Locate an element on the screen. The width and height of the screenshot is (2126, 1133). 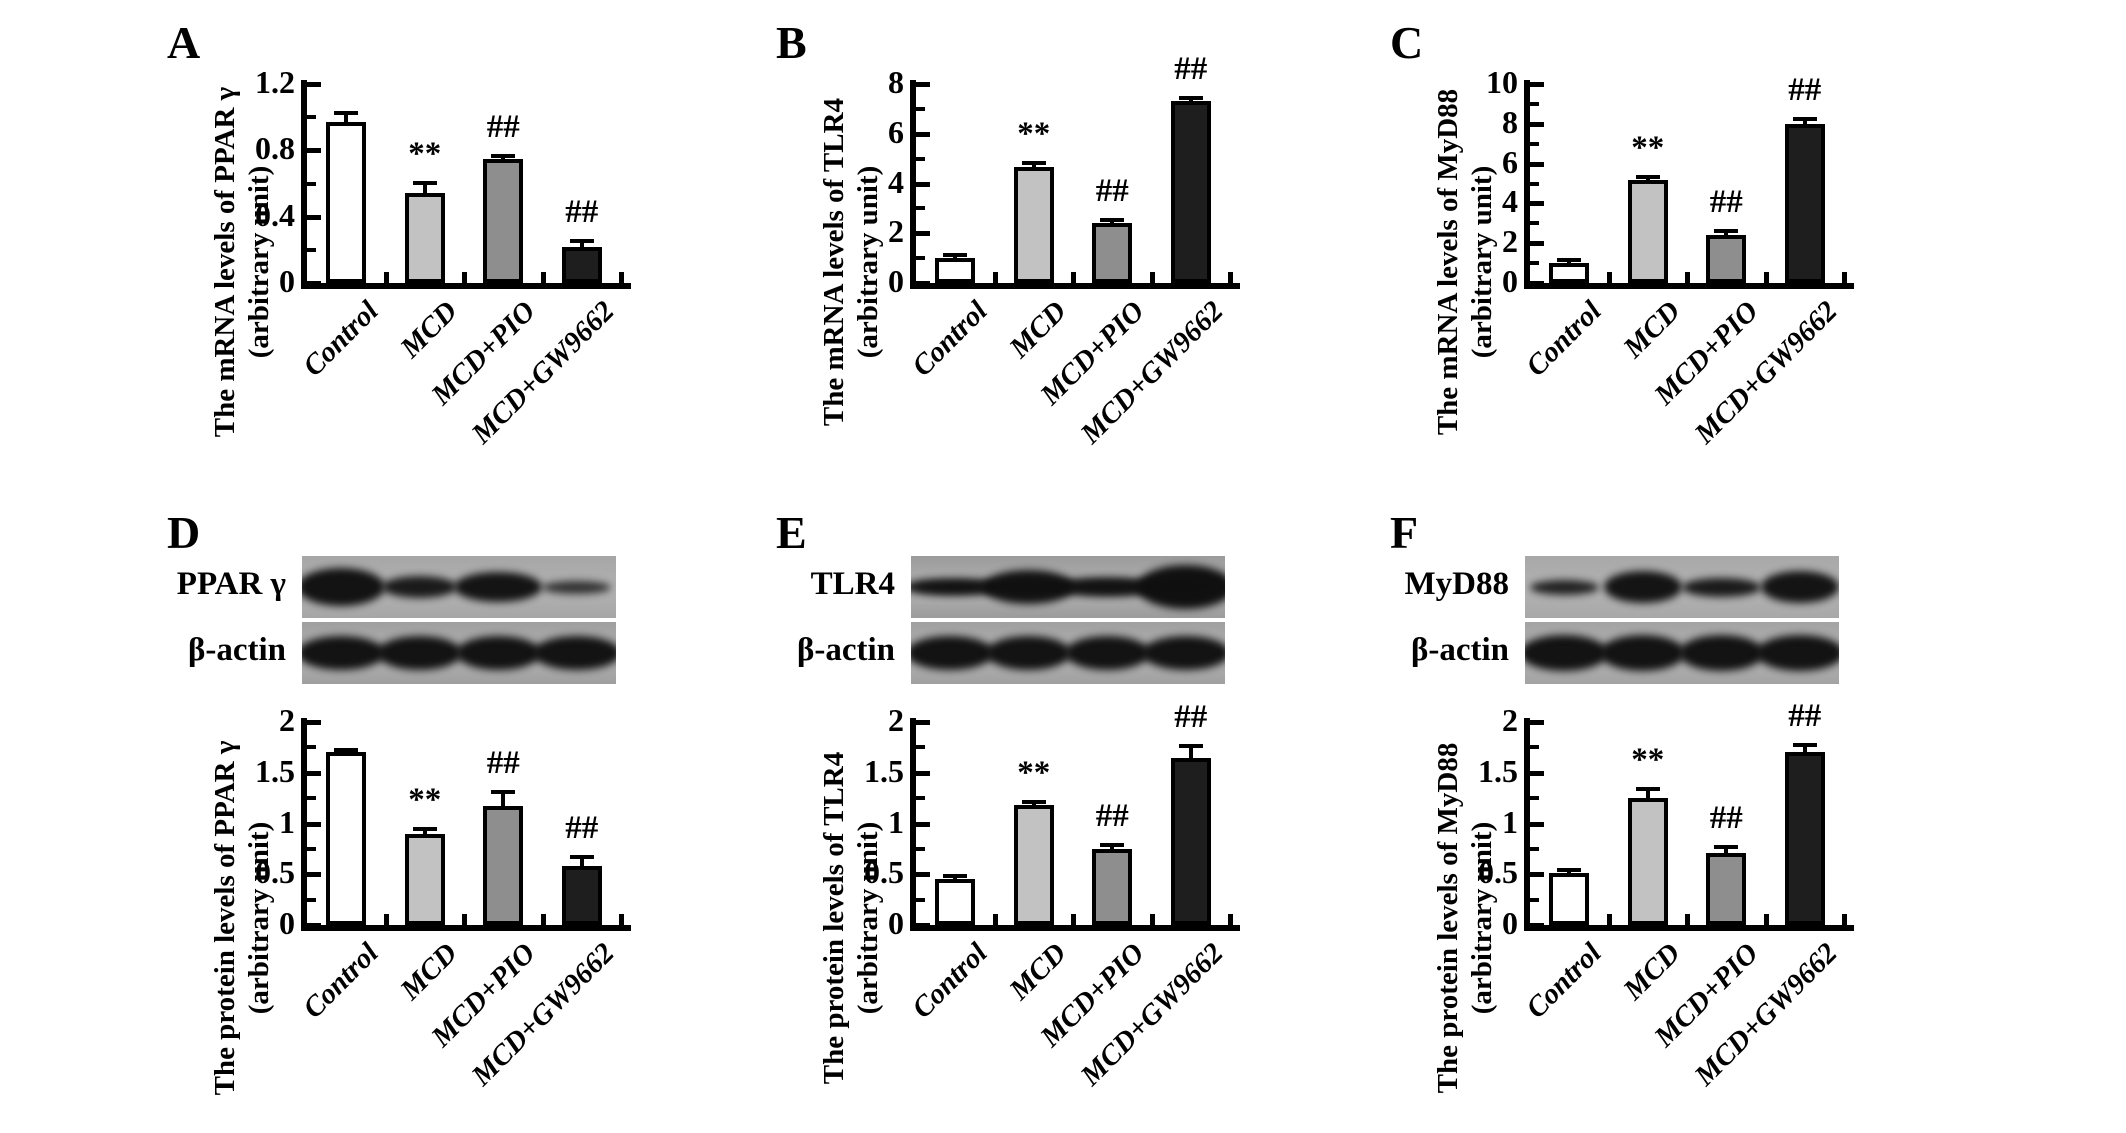
y-tick-label: 1 is located at coordinates (287, 821).